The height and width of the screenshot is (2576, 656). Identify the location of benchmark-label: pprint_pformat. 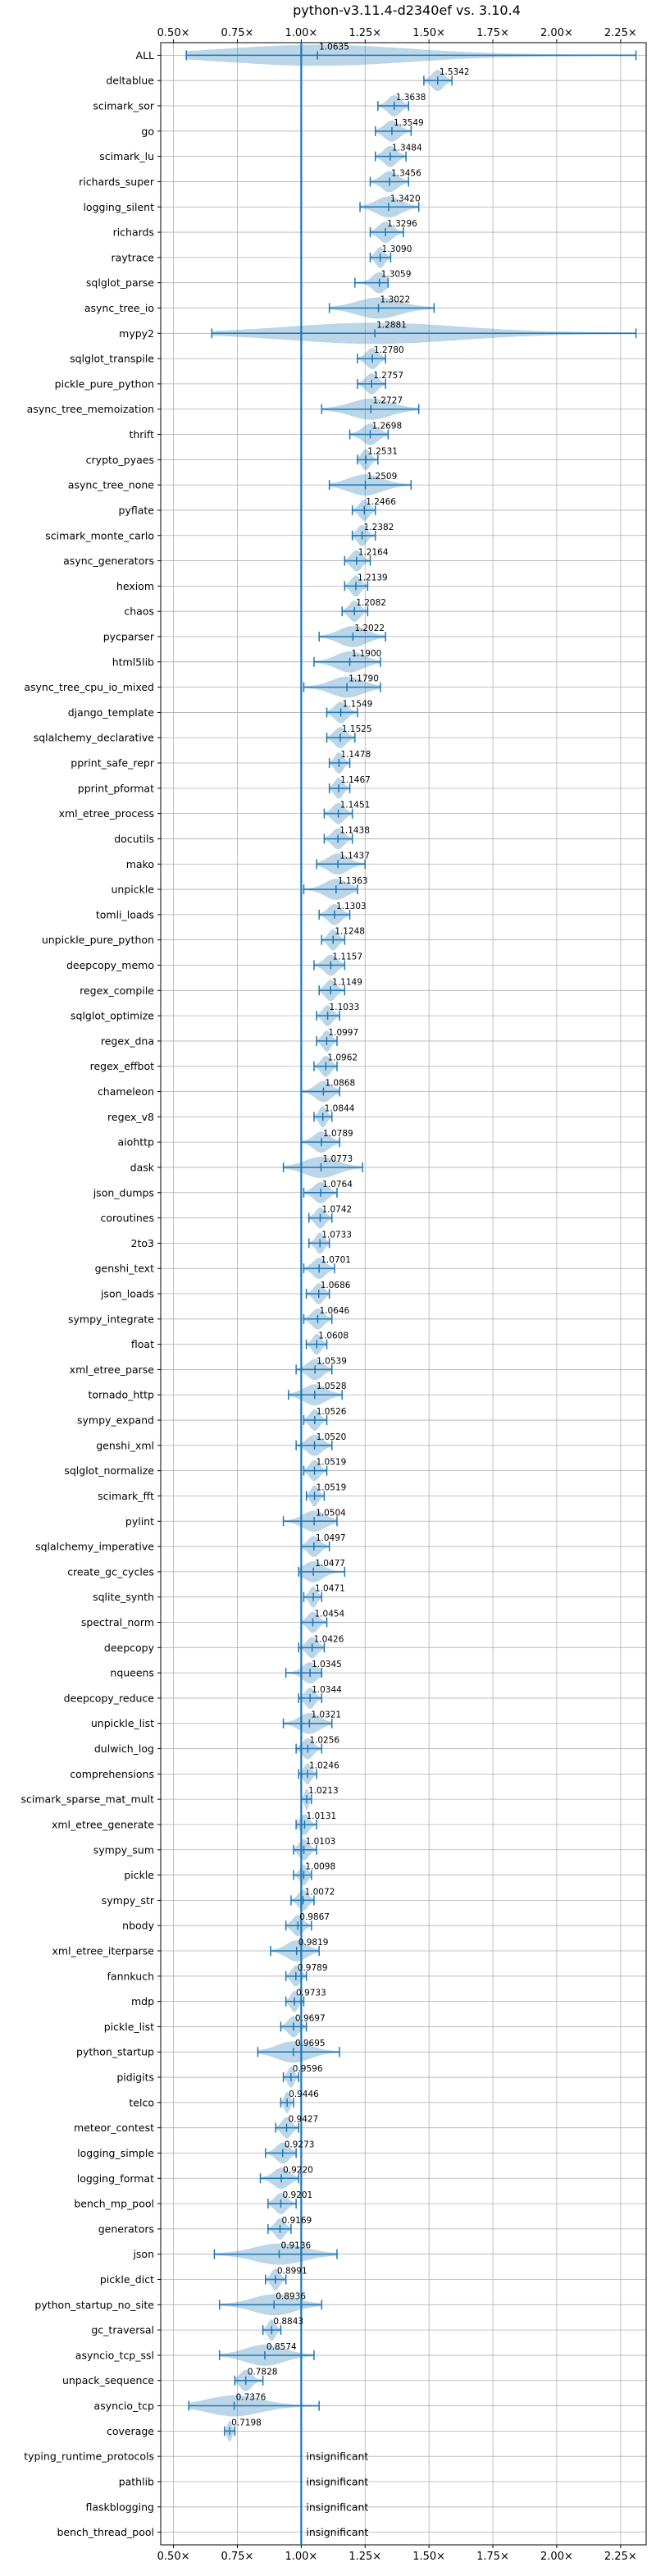
(116, 788).